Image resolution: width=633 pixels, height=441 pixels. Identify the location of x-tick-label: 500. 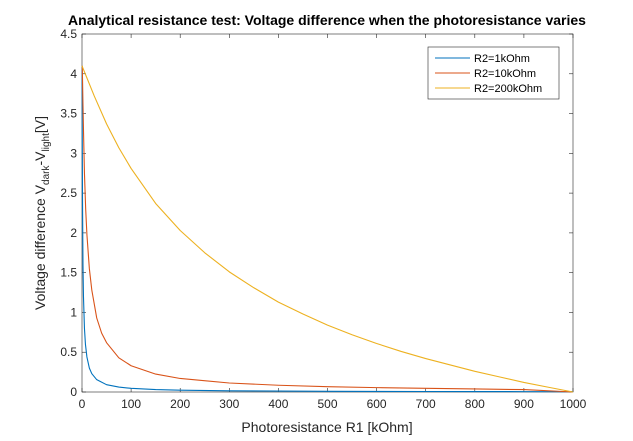
(327, 404).